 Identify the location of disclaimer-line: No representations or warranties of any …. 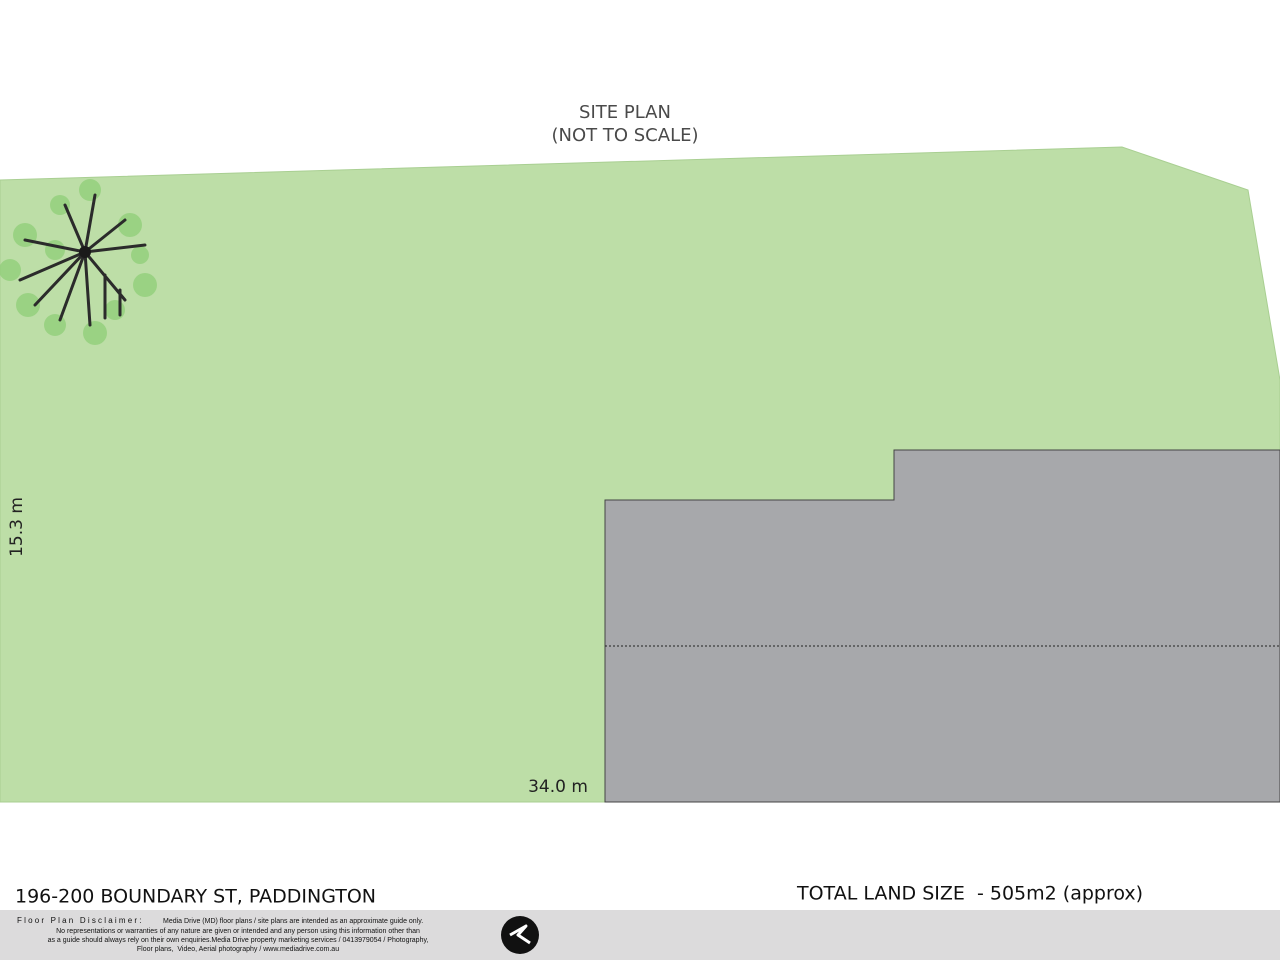
(238, 931).